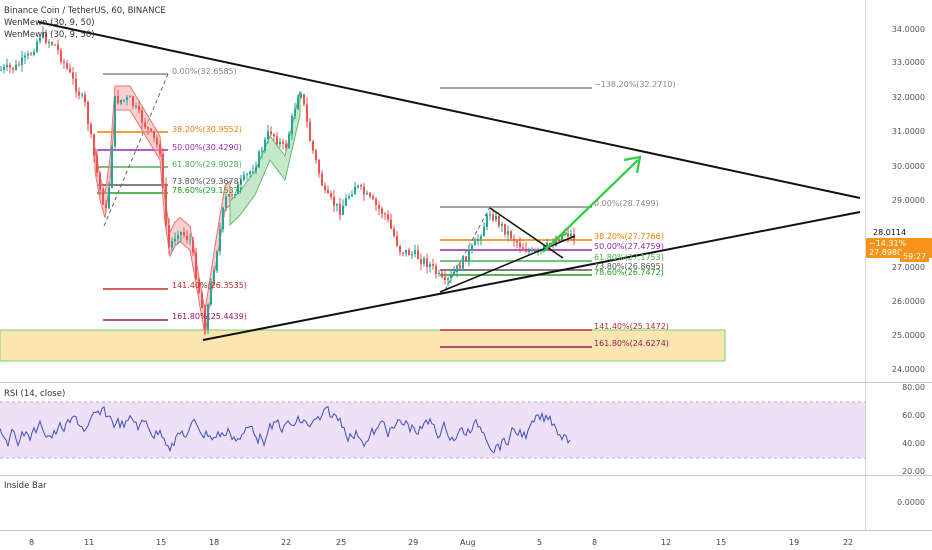  What do you see at coordinates (363, 345) in the screenshot?
I see `support-zone` at bounding box center [363, 345].